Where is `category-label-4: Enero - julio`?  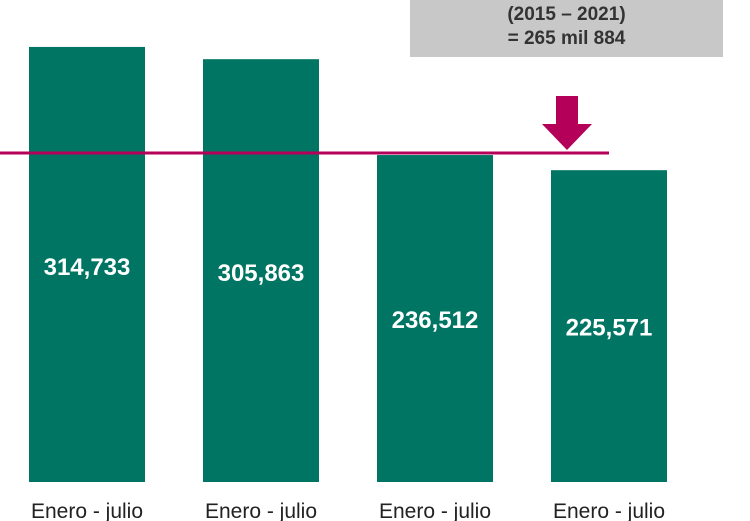 category-label-4: Enero - julio is located at coordinates (609, 510).